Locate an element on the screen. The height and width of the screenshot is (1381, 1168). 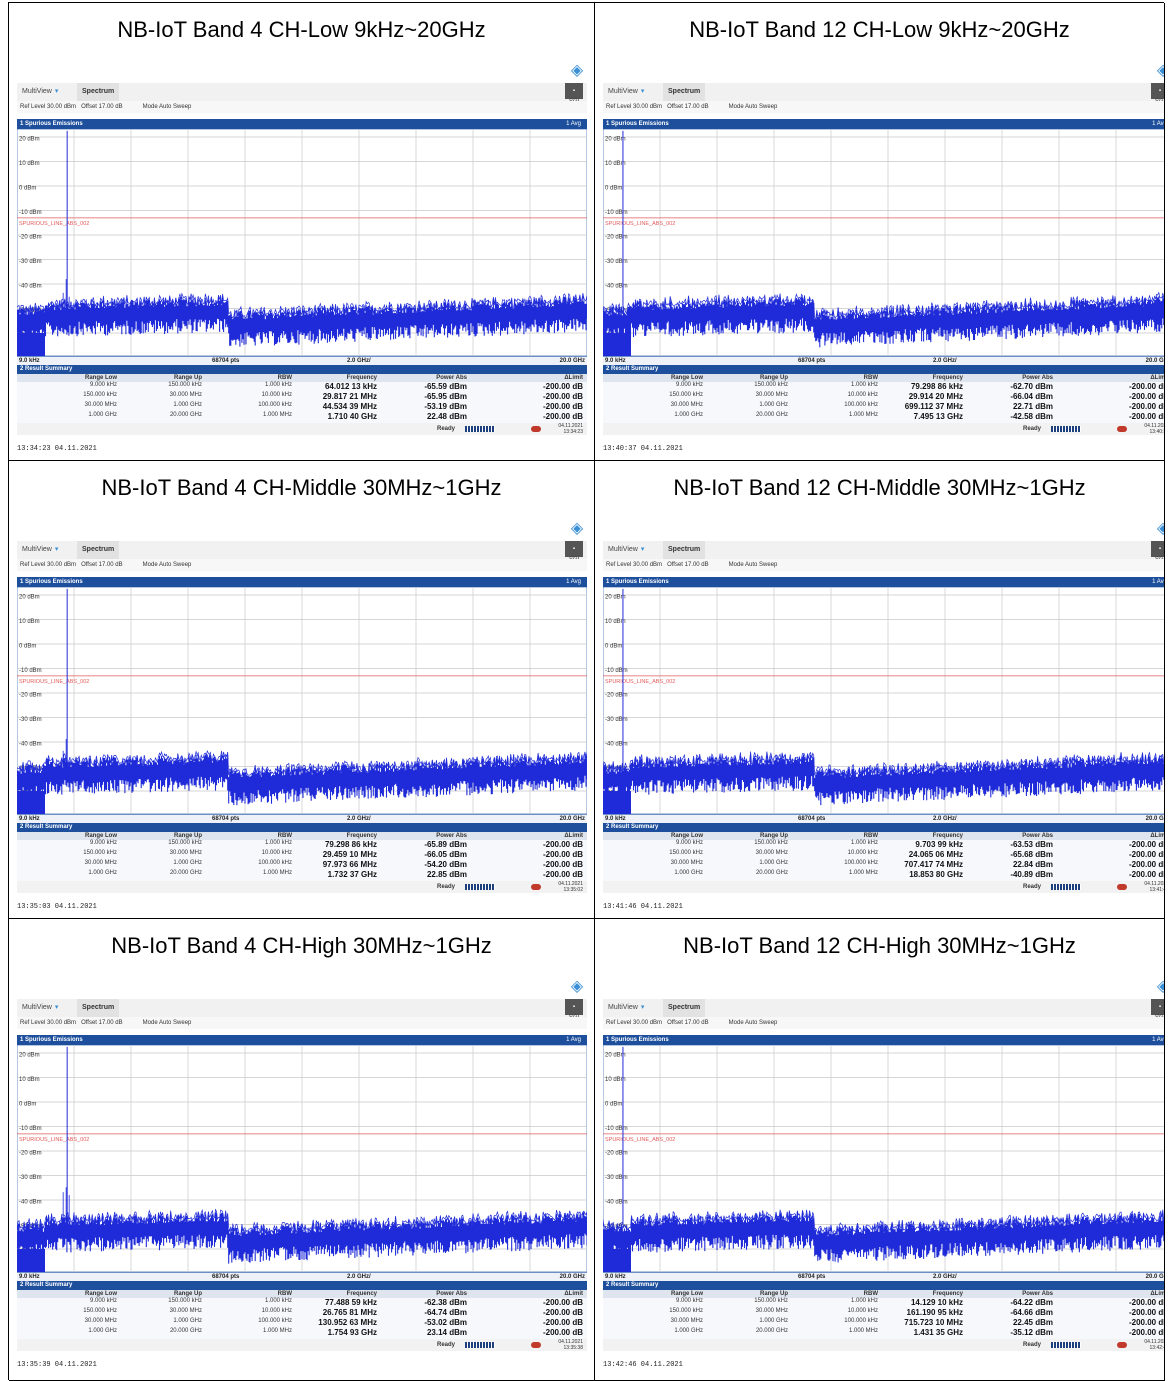
column-header: Power Abs is located at coordinates (451, 1294).